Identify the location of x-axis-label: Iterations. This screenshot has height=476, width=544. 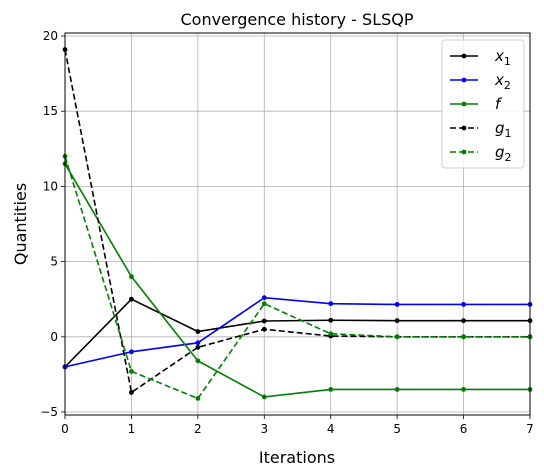
(297, 457).